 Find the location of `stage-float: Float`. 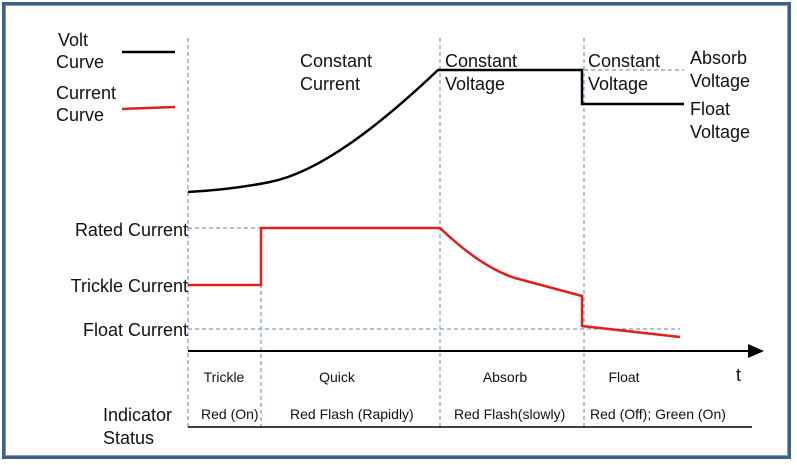

stage-float: Float is located at coordinates (623, 377).